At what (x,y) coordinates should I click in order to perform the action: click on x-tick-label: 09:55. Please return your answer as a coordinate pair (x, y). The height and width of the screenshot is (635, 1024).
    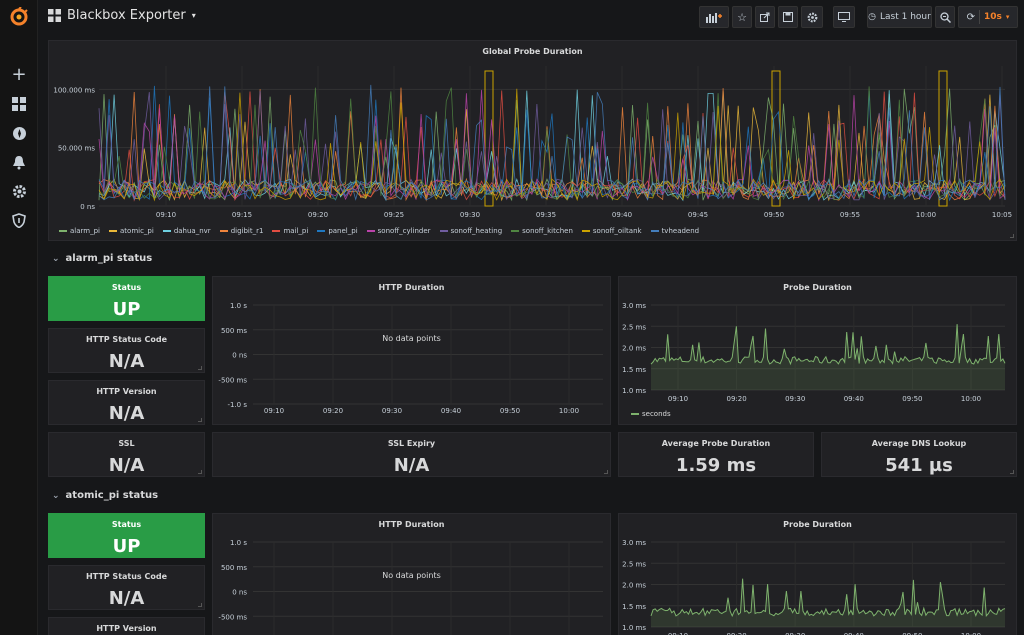
    Looking at the image, I should click on (850, 215).